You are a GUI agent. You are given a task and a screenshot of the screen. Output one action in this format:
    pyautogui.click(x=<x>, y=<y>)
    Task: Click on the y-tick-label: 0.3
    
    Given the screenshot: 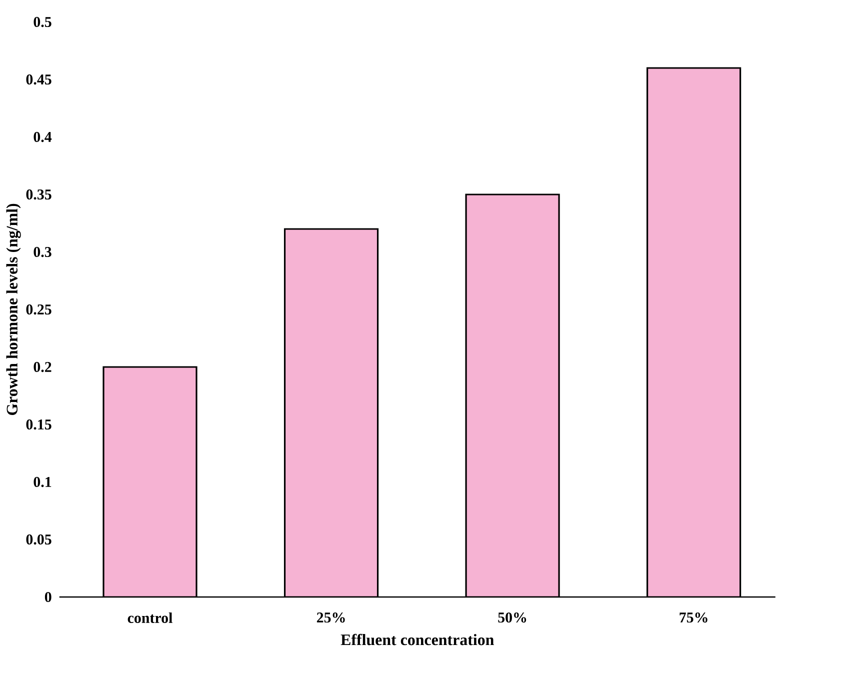 What is the action you would take?
    pyautogui.click(x=43, y=252)
    